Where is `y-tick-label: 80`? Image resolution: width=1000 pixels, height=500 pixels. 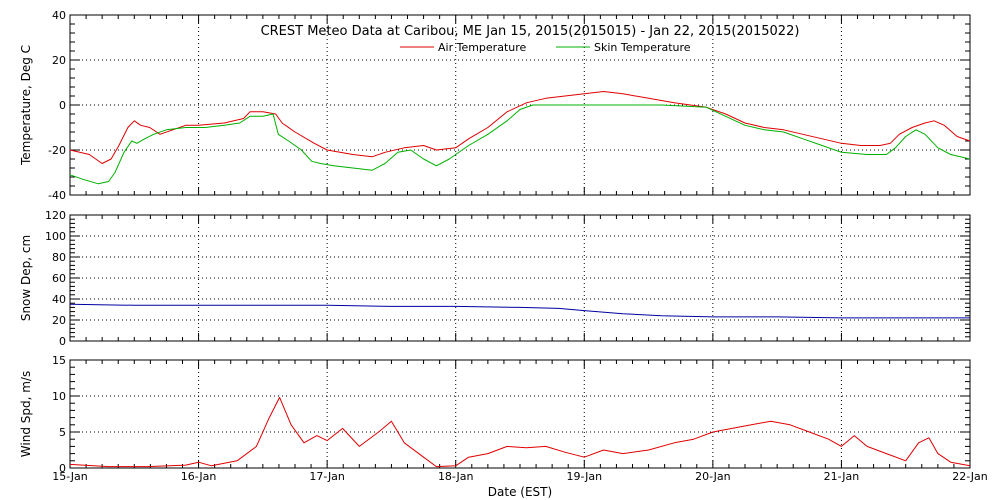 y-tick-label: 80 is located at coordinates (59, 257).